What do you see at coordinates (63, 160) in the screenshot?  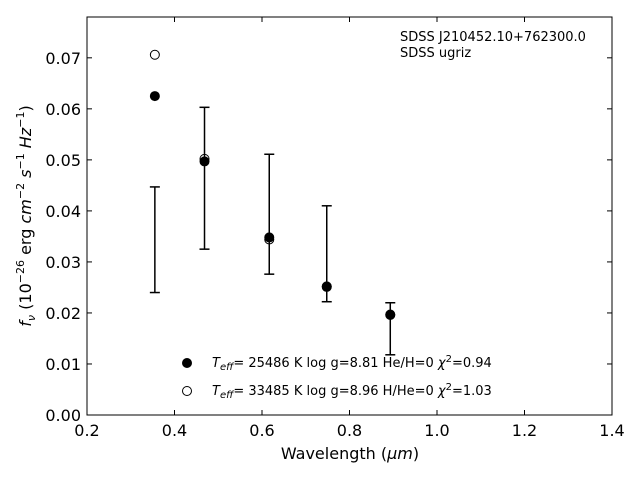 I see `y-tick-label: 0.05` at bounding box center [63, 160].